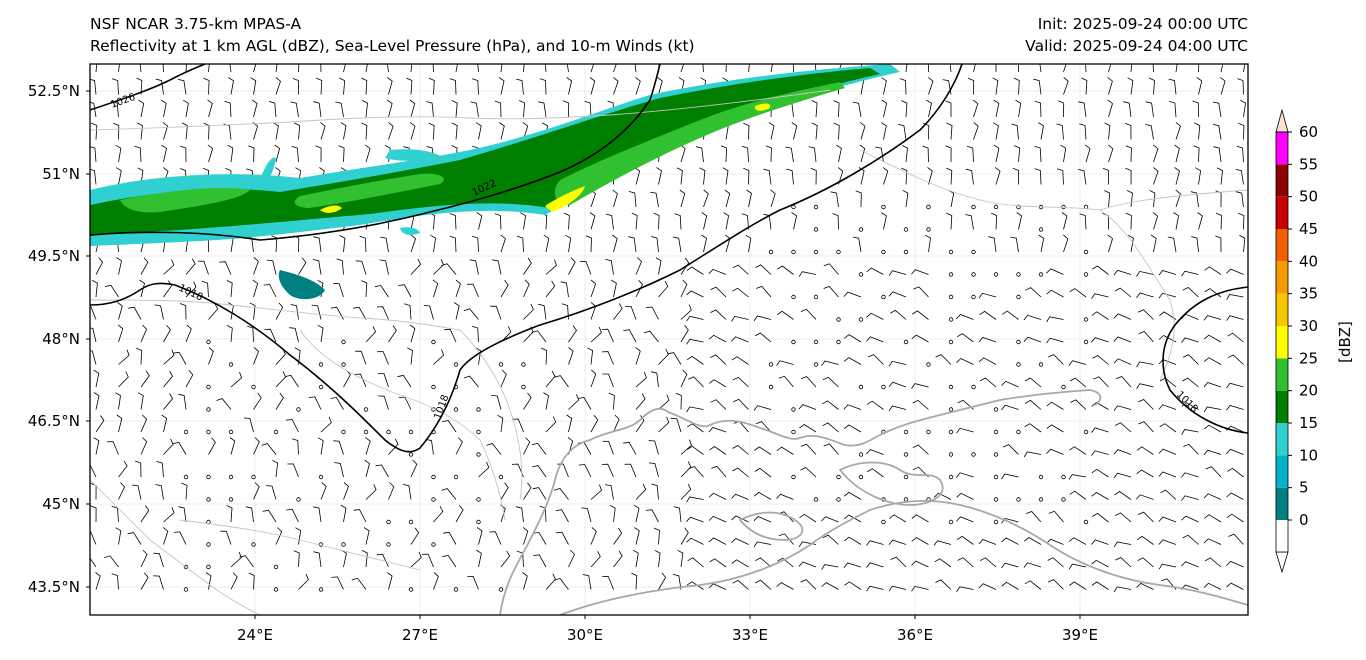 The image size is (1366, 660). Describe the element at coordinates (61, 504) in the screenshot. I see `lat-tick-label: 45°N` at that location.